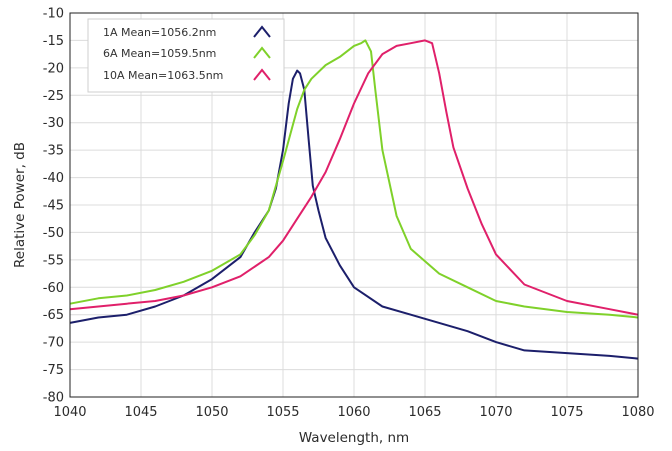  I want to click on y-tick-label: -10, so click(53, 14).